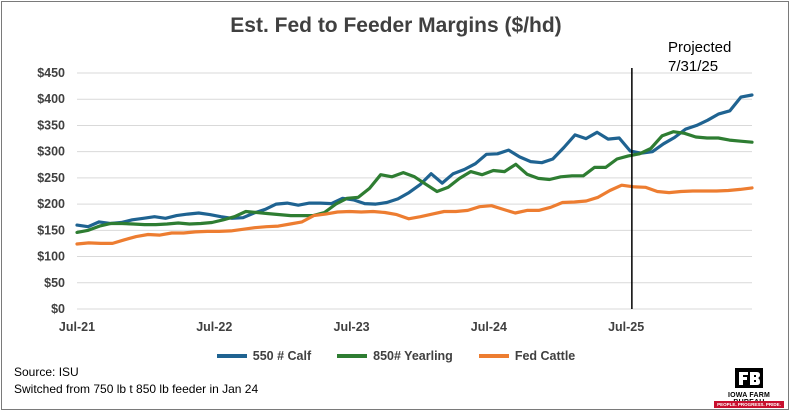 The image size is (792, 413). Describe the element at coordinates (51, 178) in the screenshot. I see `y-tick-label: $250` at that location.